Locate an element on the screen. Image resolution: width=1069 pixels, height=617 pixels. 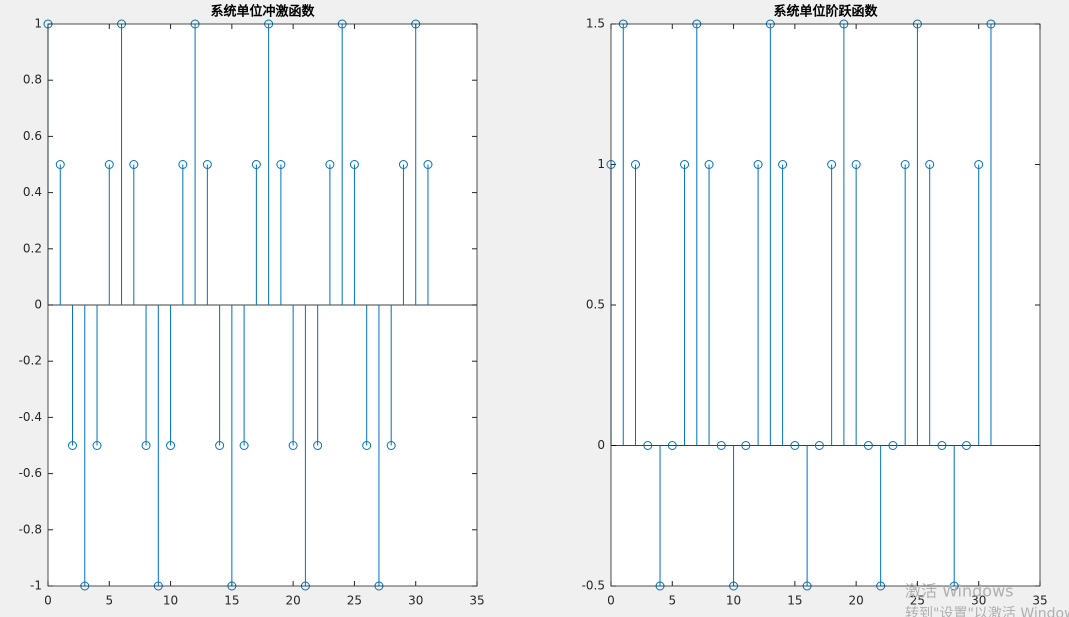
chart-title: 系统单位阶跃函数 is located at coordinates (825, 12).